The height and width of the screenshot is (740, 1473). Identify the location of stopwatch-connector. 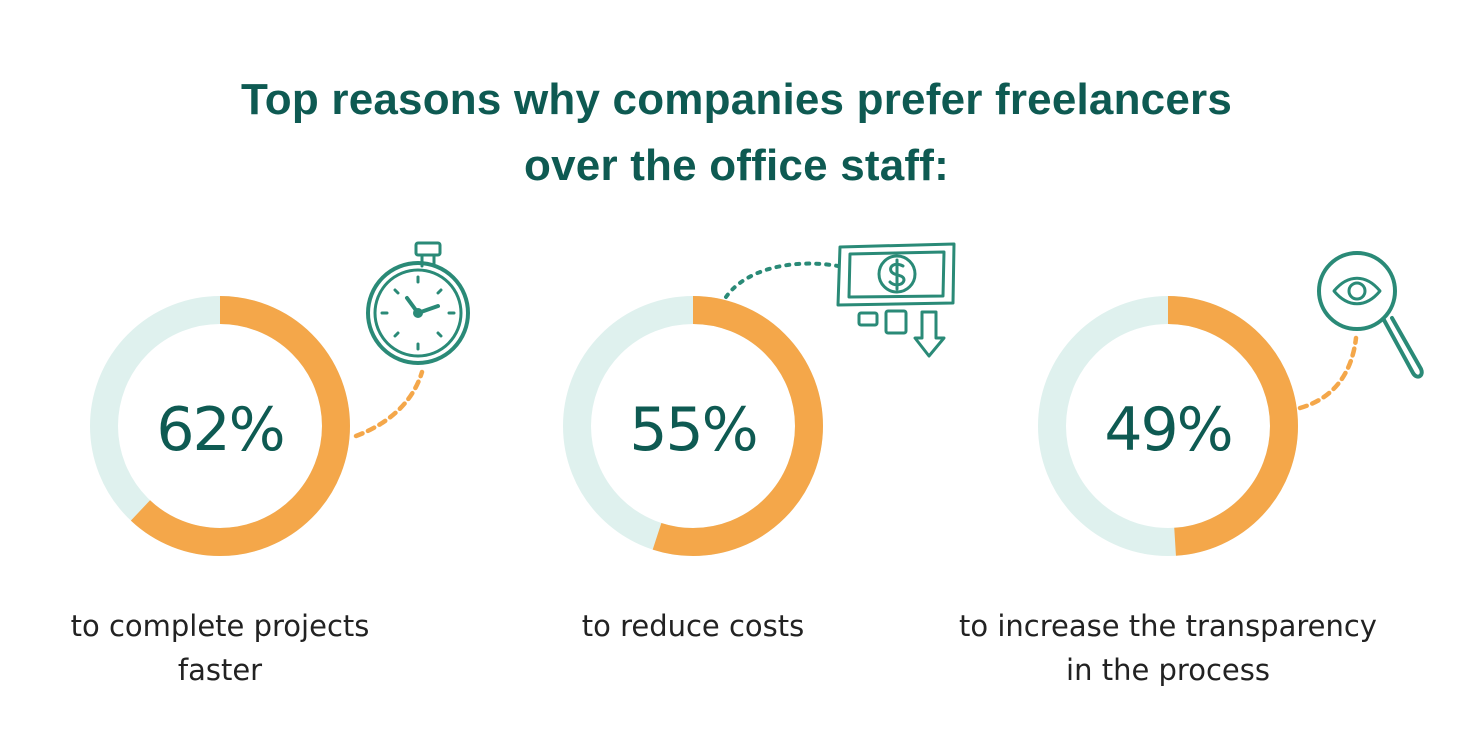
(389, 404).